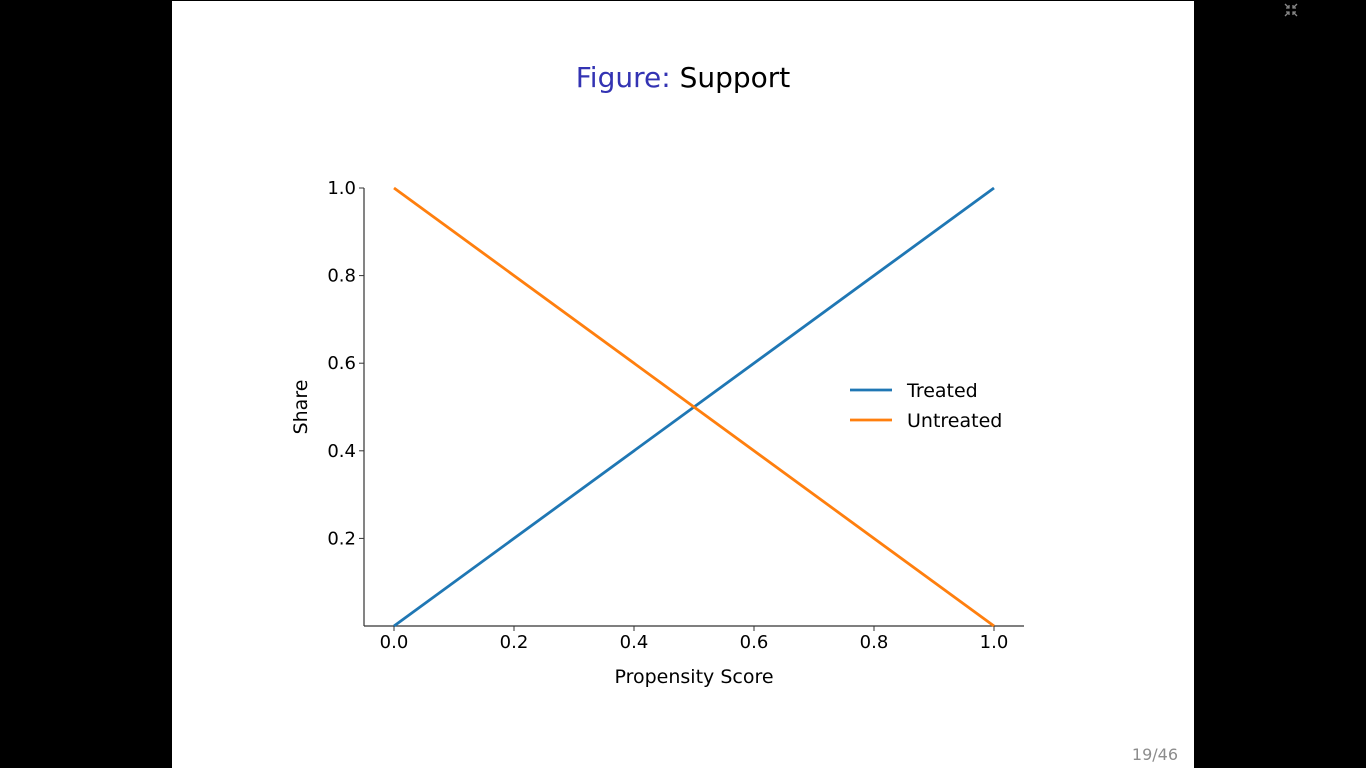 The image size is (1366, 768). Describe the element at coordinates (1167, 754) in the screenshot. I see `page-total: 46` at that location.